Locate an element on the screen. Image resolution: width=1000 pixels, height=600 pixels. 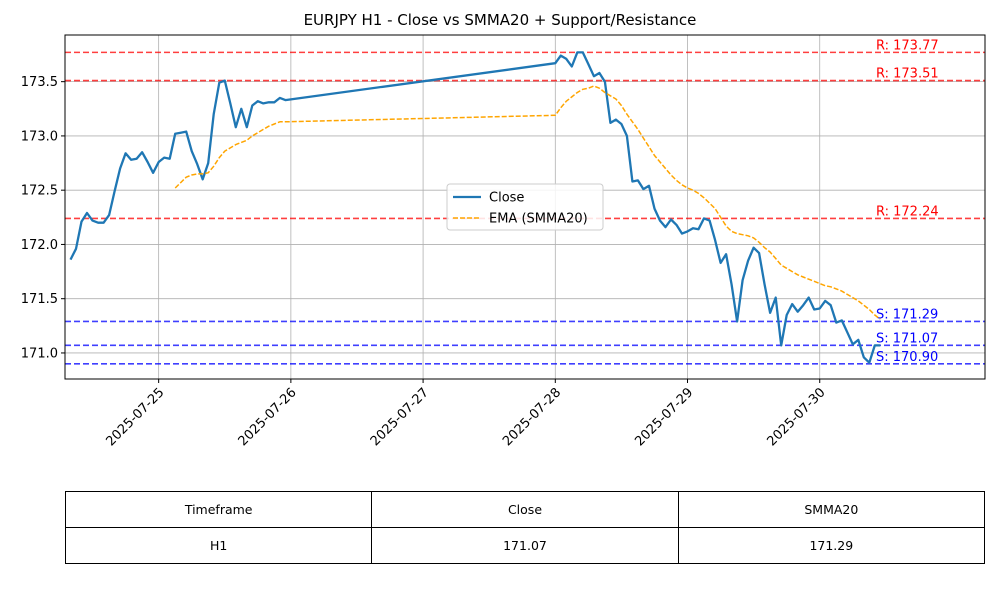
x-tick-label: 2025-07-25 is located at coordinates (135, 417).